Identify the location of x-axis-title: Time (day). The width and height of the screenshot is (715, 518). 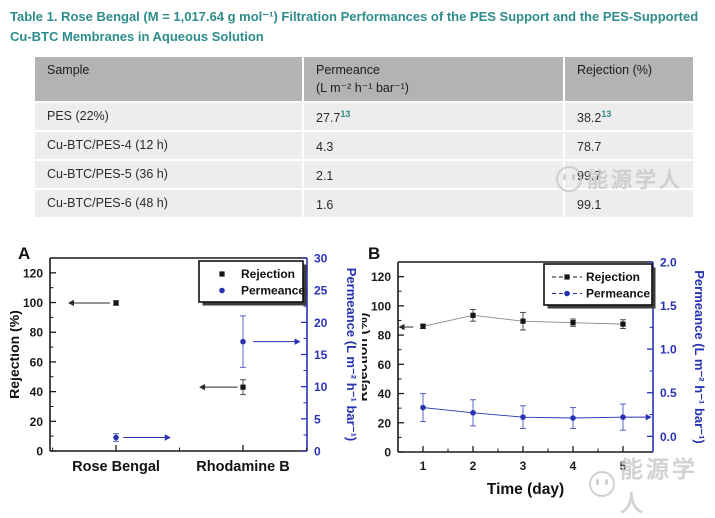
(525, 489).